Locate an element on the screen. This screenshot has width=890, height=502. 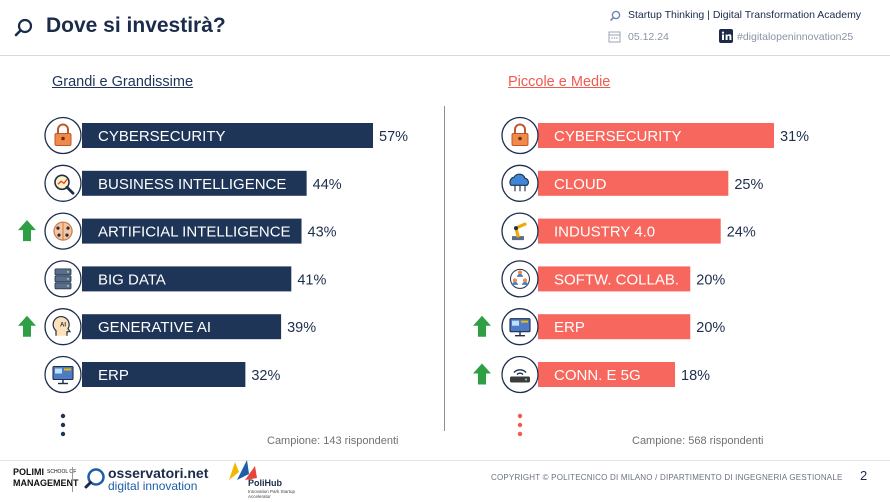
magnifier-chart-icon is located at coordinates (64, 184).